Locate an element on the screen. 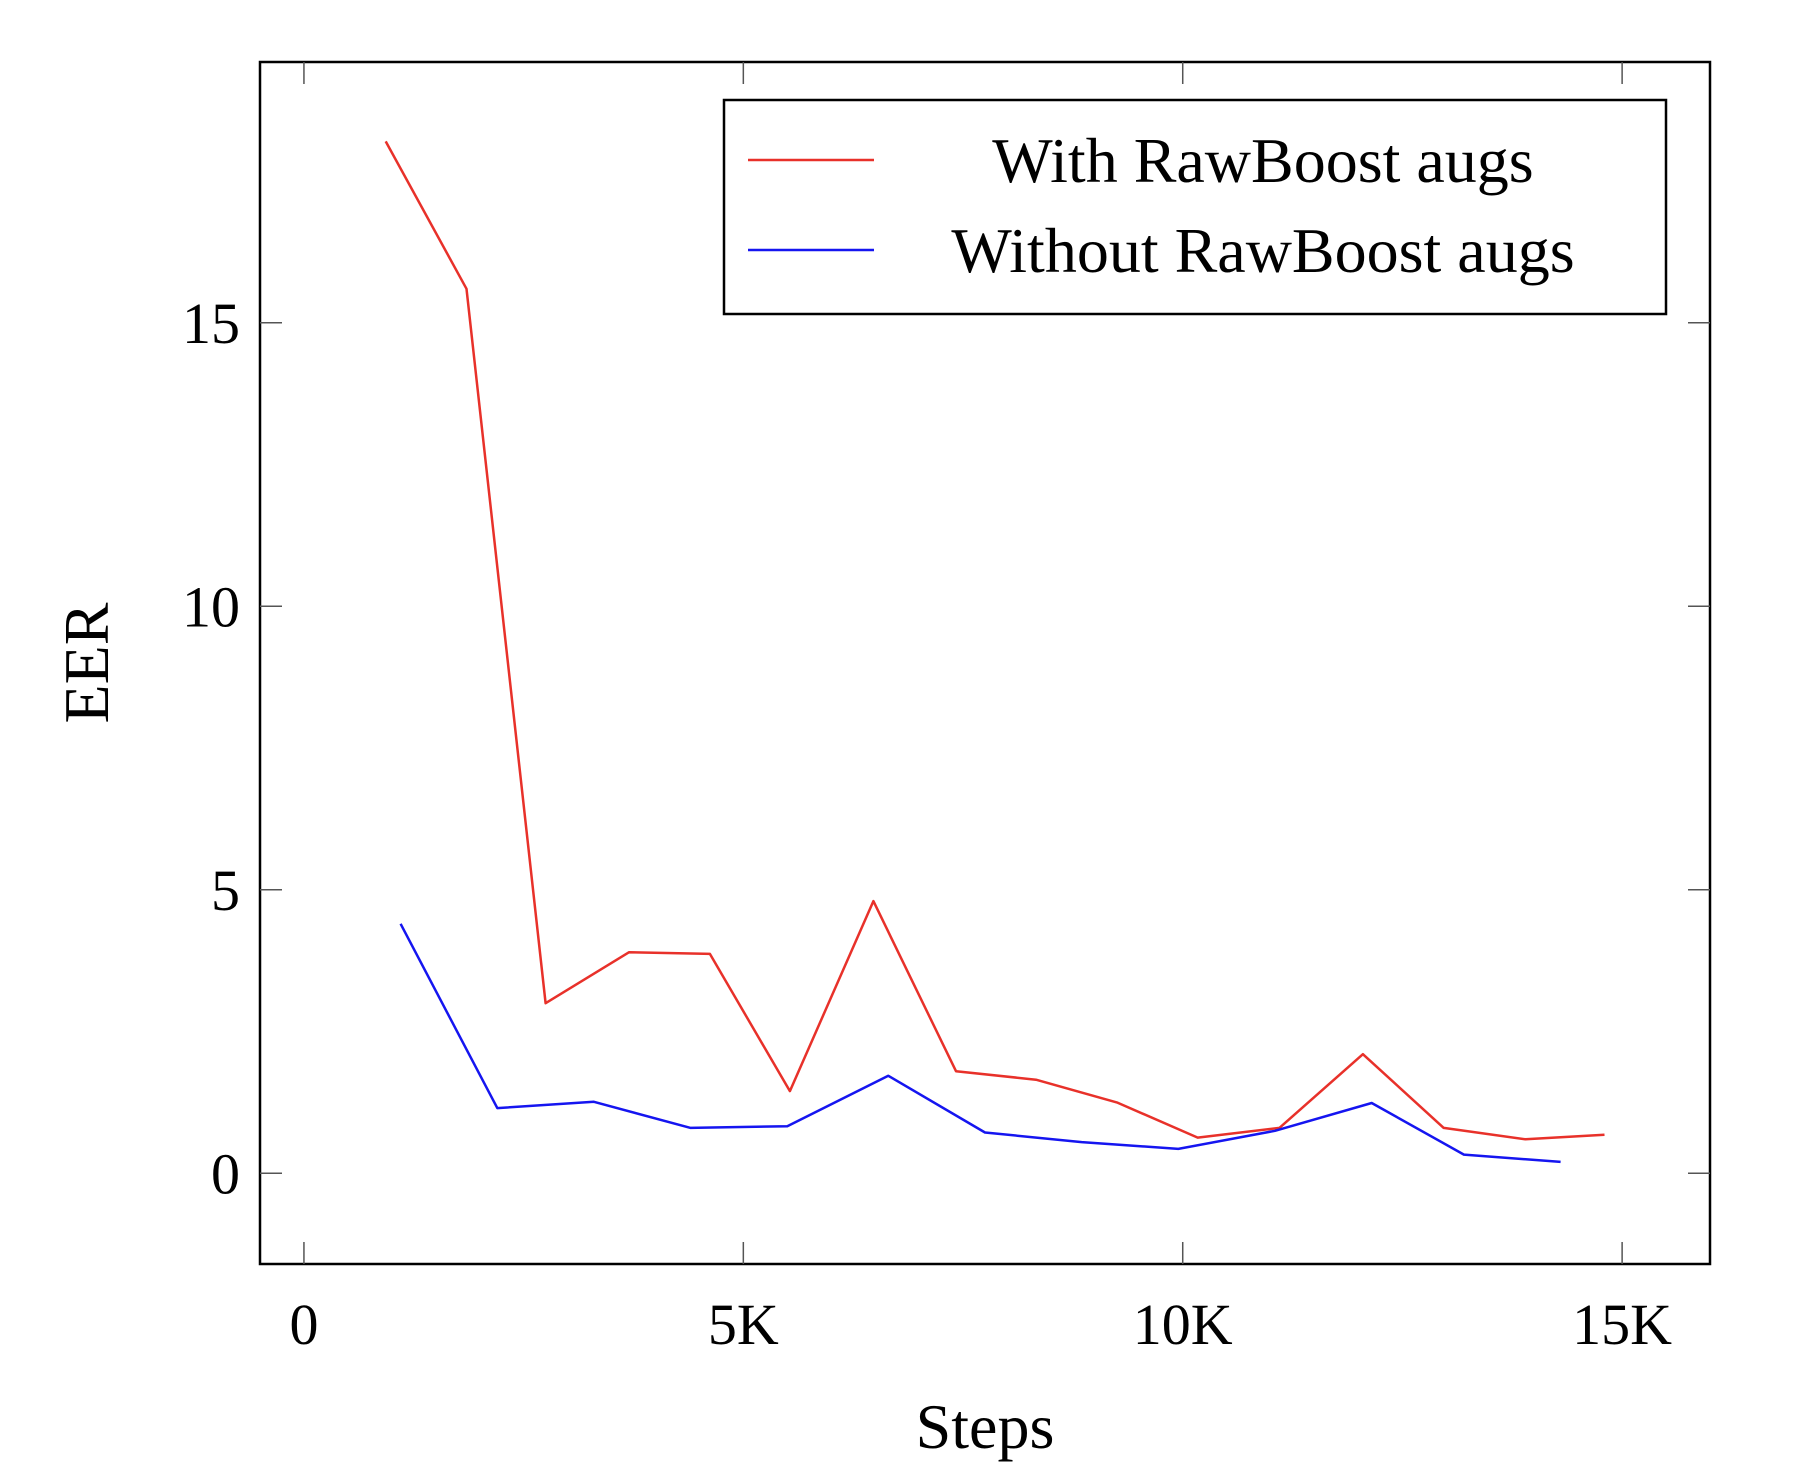 This screenshot has height=1484, width=1818. y-axis-label: EER is located at coordinates (86, 662).